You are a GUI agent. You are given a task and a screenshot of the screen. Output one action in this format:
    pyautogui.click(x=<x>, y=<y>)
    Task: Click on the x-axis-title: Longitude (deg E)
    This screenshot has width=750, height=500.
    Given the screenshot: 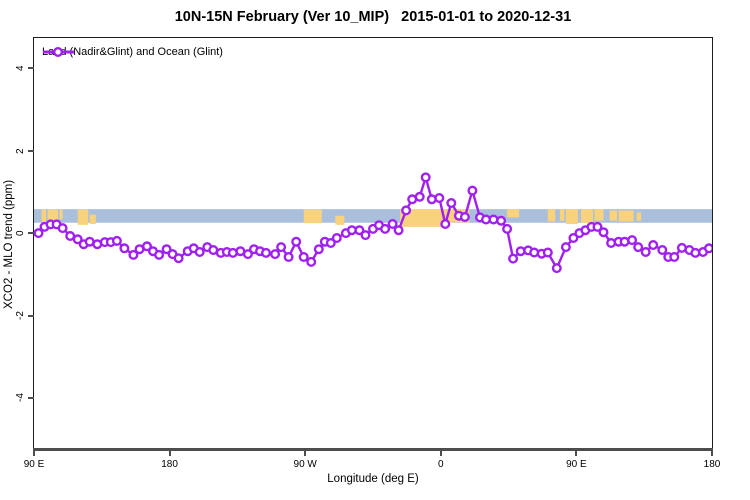 What is the action you would take?
    pyautogui.click(x=373, y=479)
    